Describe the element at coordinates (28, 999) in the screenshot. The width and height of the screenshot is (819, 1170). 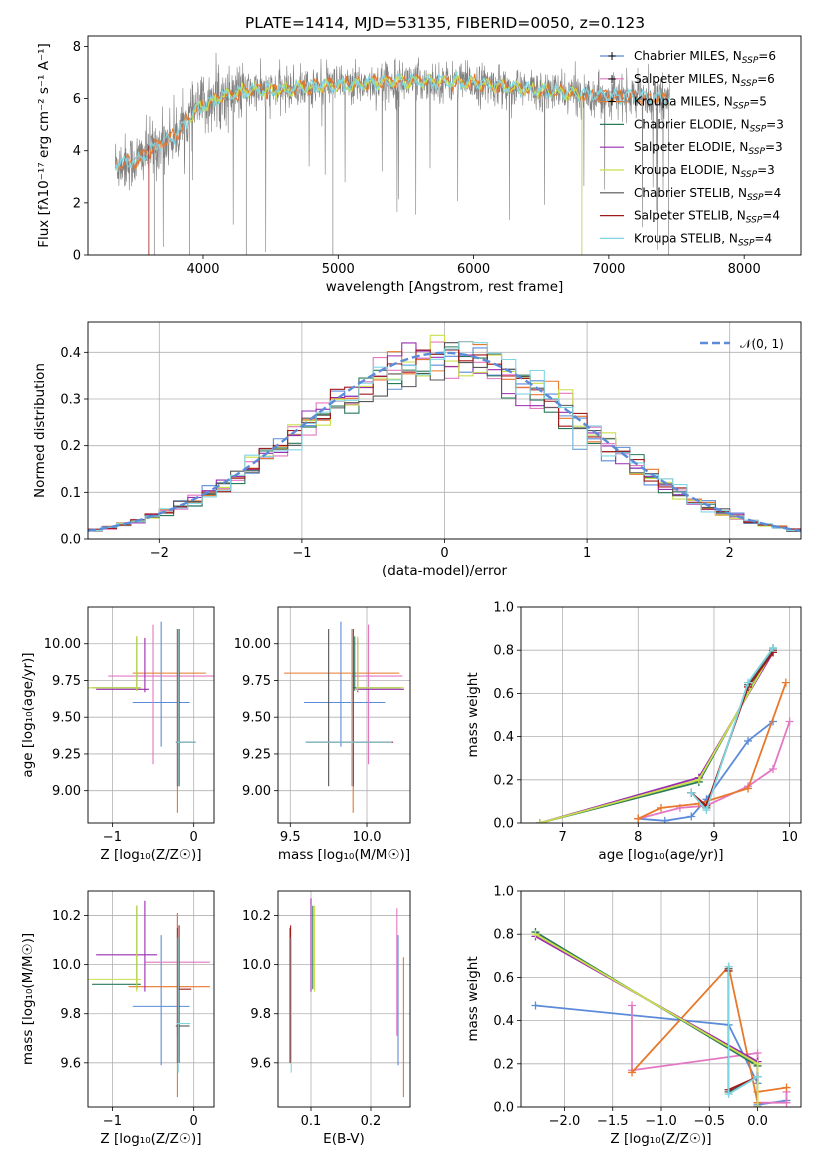
I see `y-axis-label: mass [log₁₀(M/M☉)]` at that location.